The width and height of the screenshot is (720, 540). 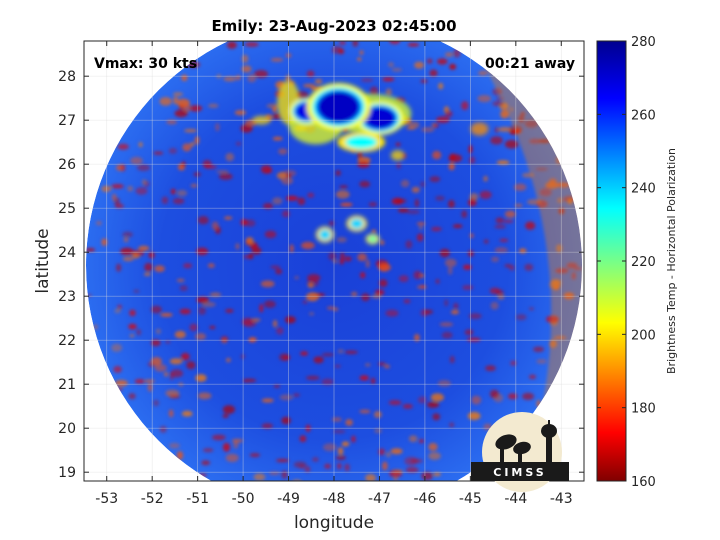 What do you see at coordinates (520, 471) in the screenshot?
I see `logo-bar` at bounding box center [520, 471].